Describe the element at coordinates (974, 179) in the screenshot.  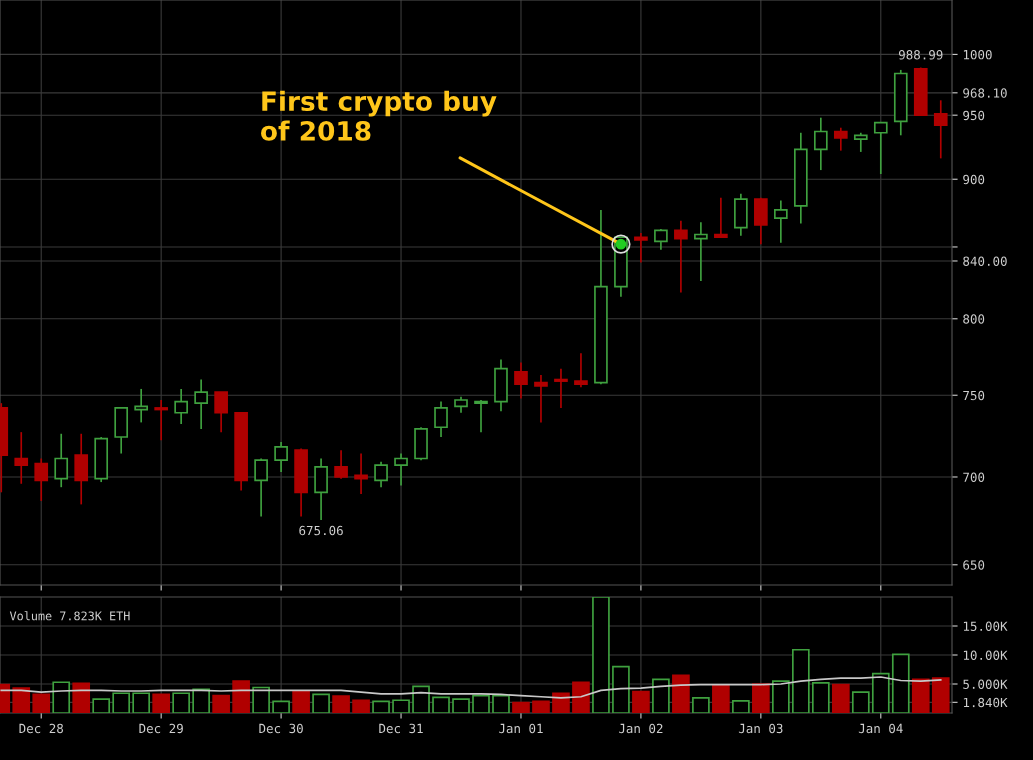
I see `y-tick-label: 900` at that location.